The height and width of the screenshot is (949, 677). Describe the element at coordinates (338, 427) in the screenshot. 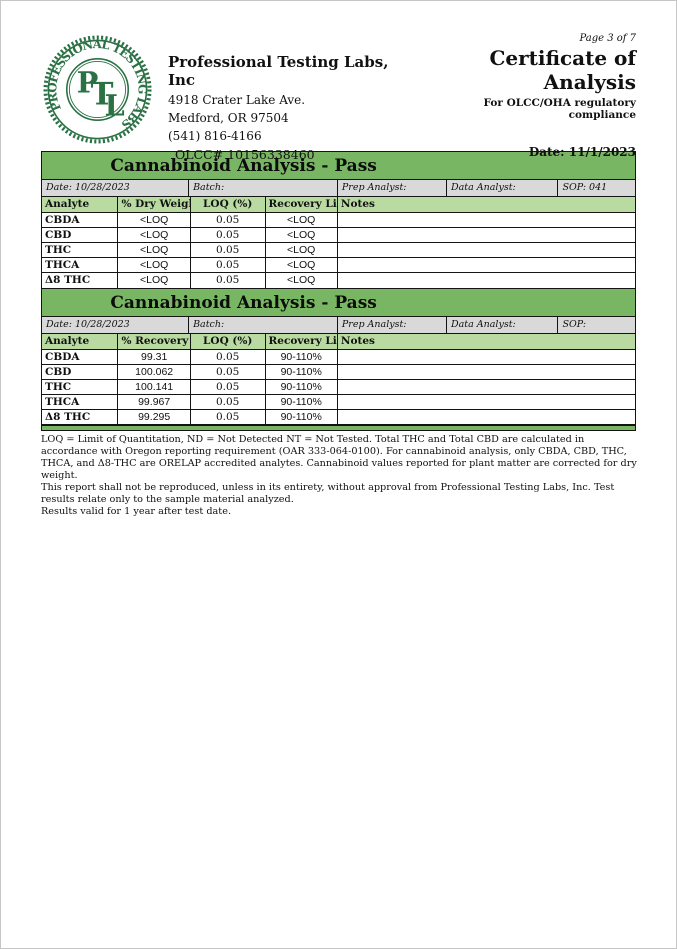

I see `table-bottom-bar` at that location.